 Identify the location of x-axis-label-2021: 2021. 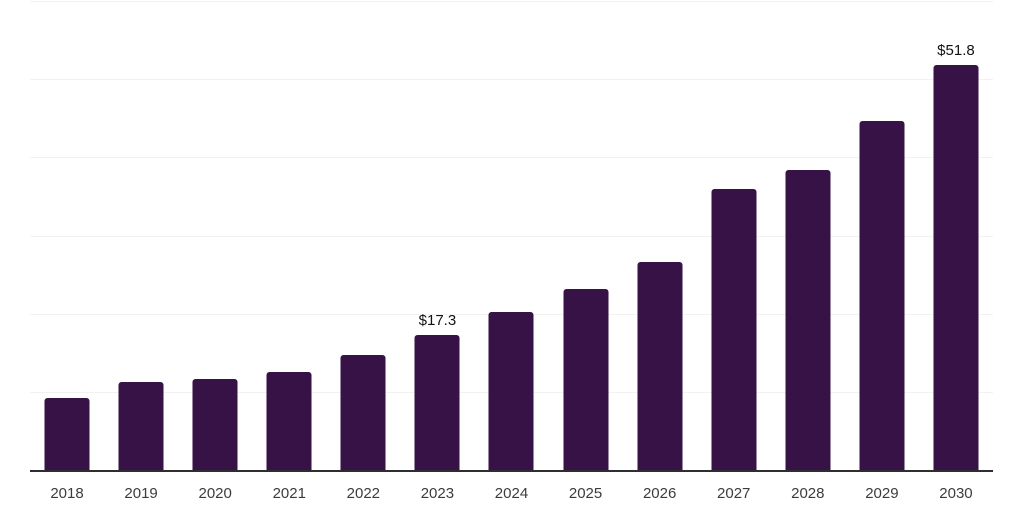
(289, 493).